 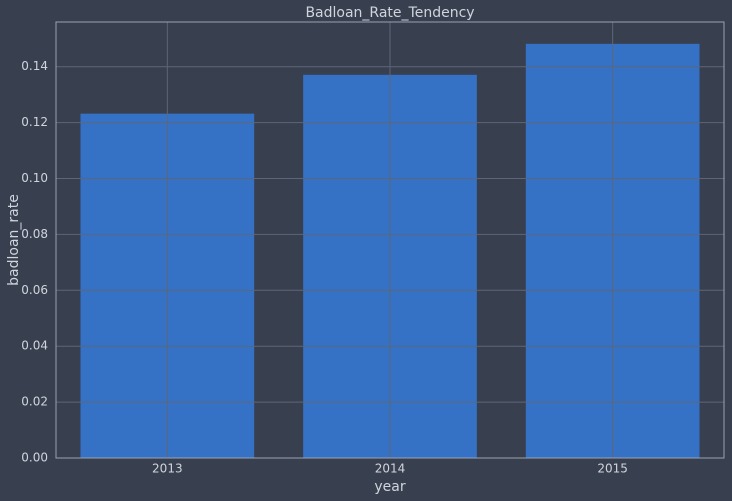 I want to click on y-tick-label: 0.02, so click(x=34, y=402).